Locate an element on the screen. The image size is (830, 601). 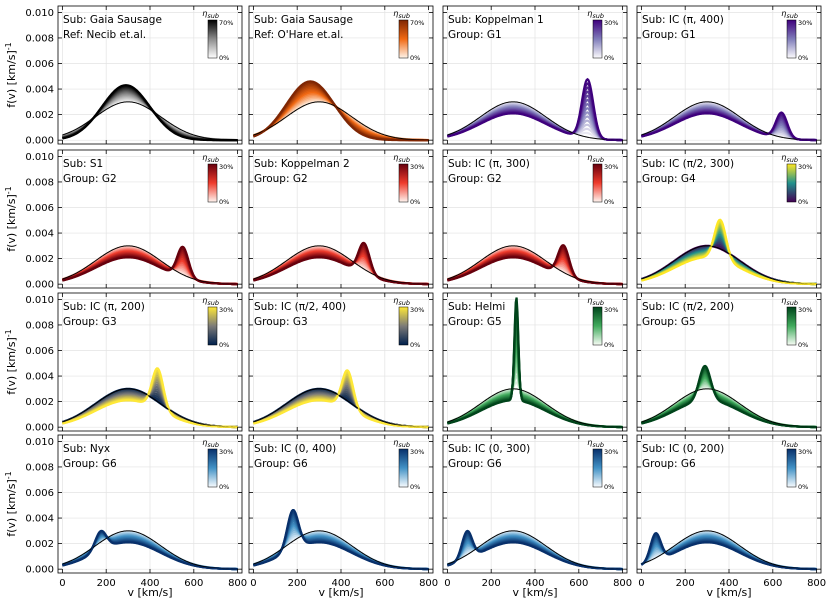
panel-group-label: Group: G3 is located at coordinates (281, 322).